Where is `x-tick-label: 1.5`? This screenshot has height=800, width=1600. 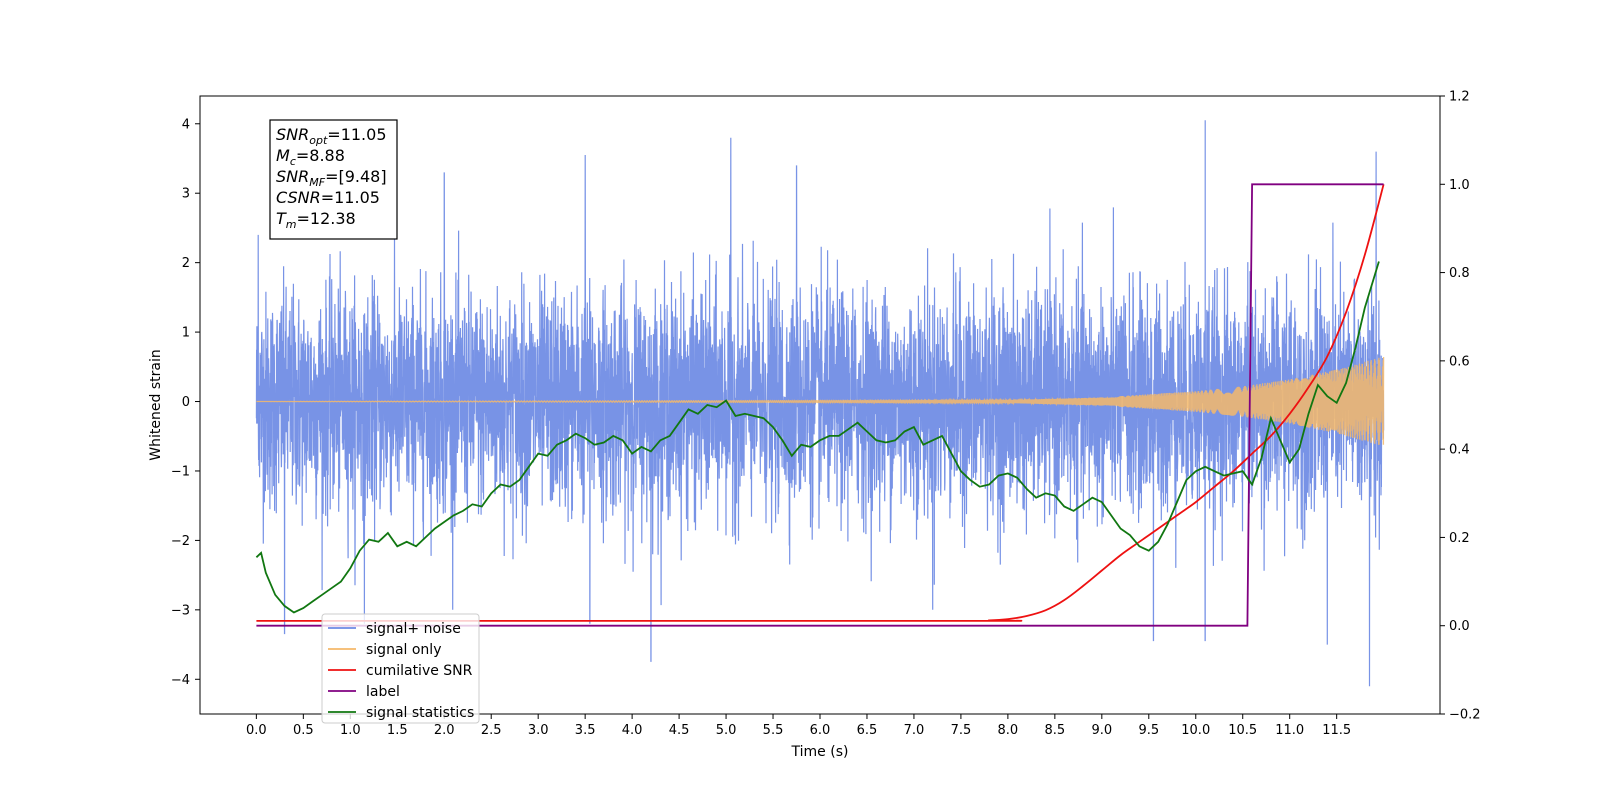 x-tick-label: 1.5 is located at coordinates (397, 730).